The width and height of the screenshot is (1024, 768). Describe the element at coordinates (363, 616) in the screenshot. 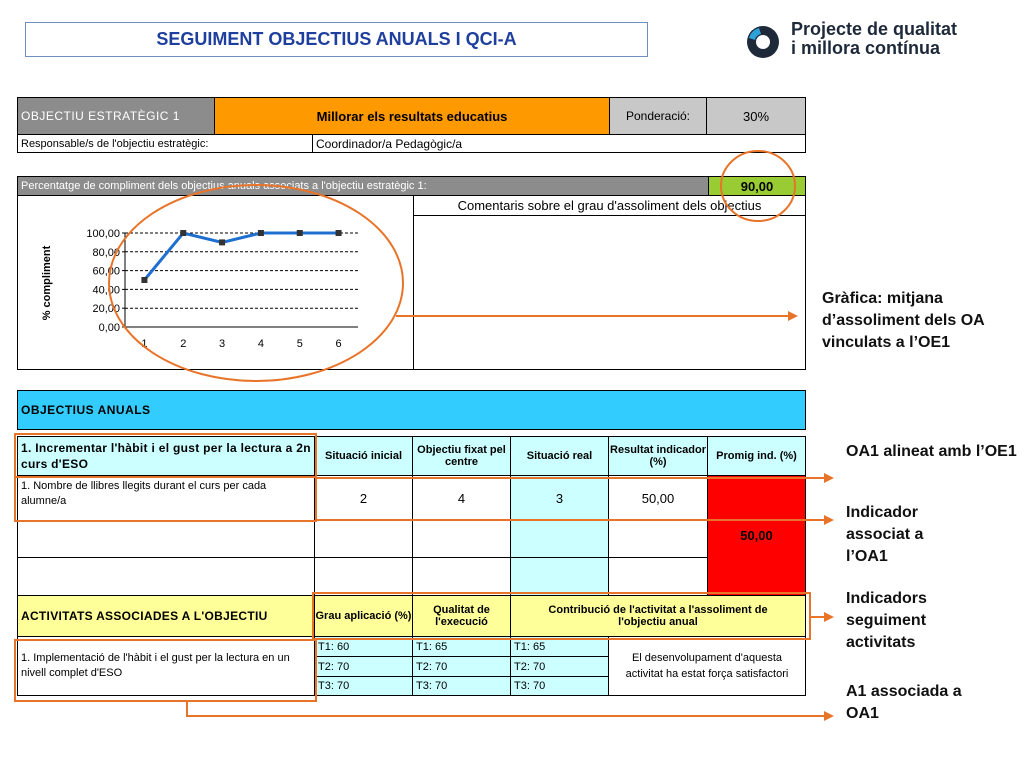

I see `col-grade: Grau aplicació (%)` at that location.